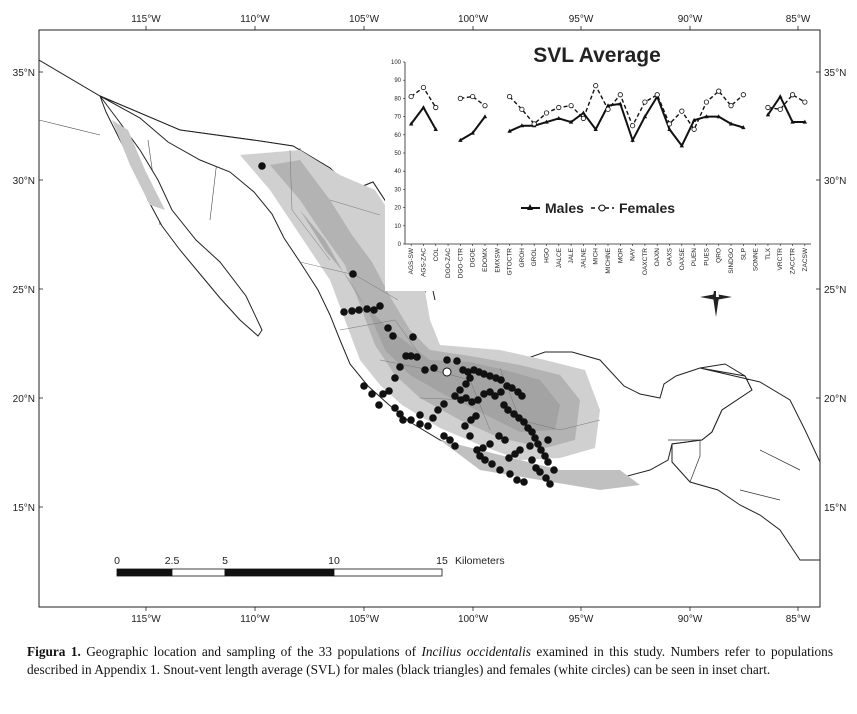 This screenshot has height=714, width=857. What do you see at coordinates (309, 566) in the screenshot?
I see `scale-bar: 0 2.5 5 10 15 Kilometers` at bounding box center [309, 566].